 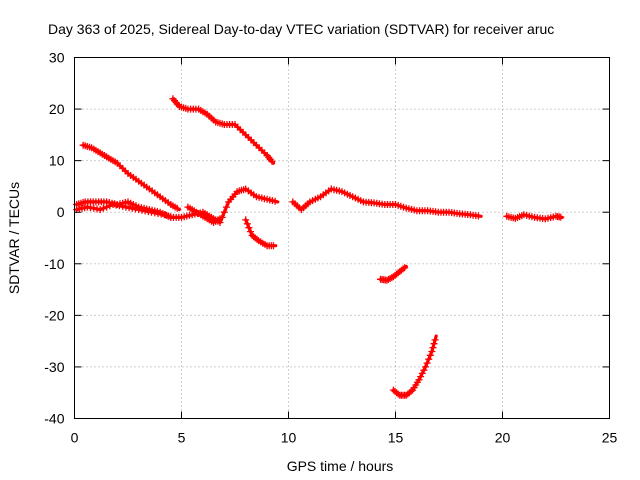 I want to click on y-tick-label: -10, so click(x=54, y=264).